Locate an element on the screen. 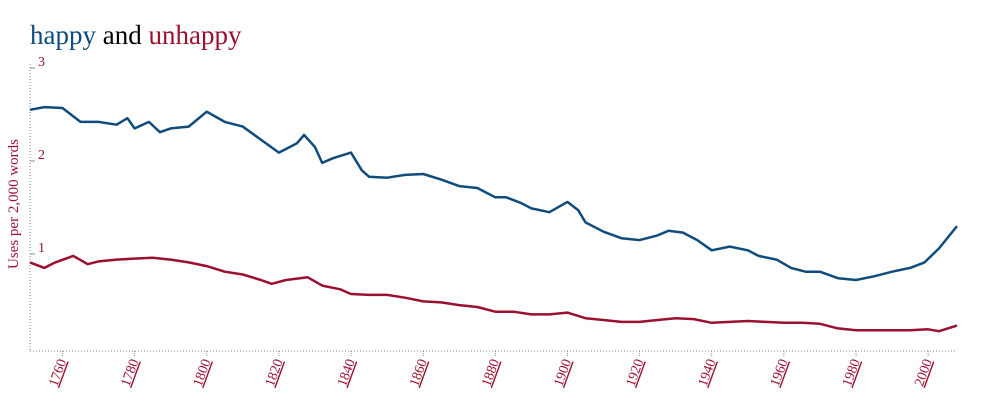 The image size is (1000, 408). x-tick-label: 1800 is located at coordinates (203, 372).